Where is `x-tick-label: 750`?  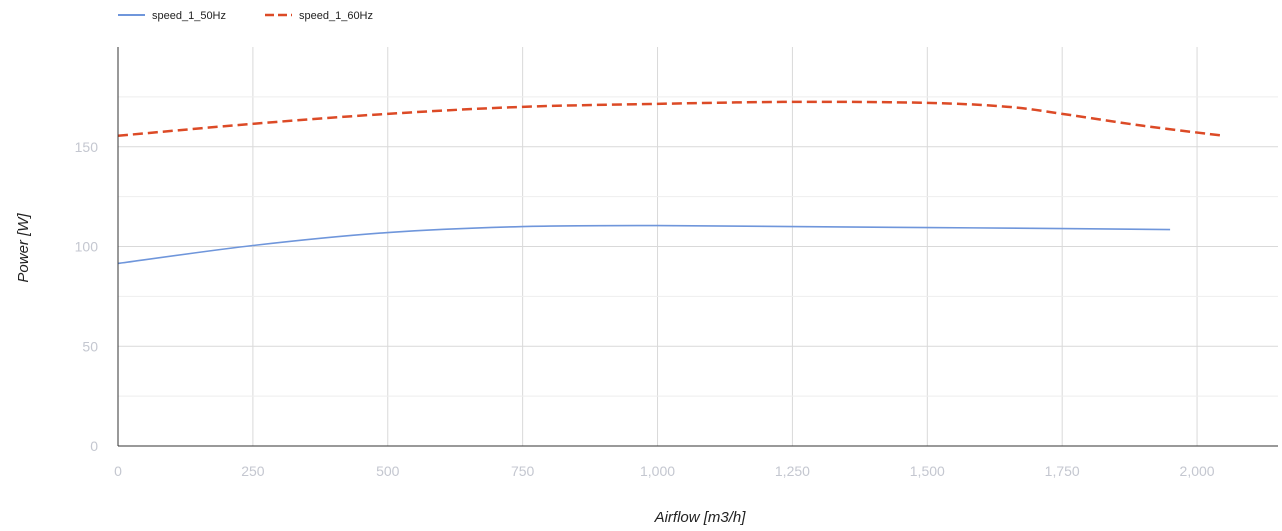
x-tick-label: 750 is located at coordinates (523, 471).